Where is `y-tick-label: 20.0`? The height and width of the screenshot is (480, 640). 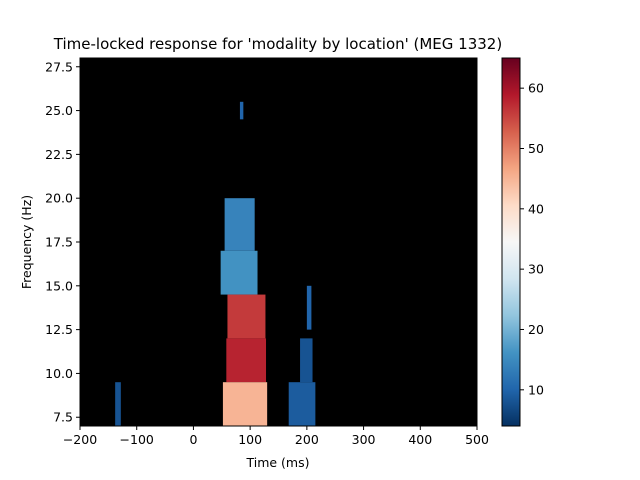 y-tick-label: 20.0 is located at coordinates (59, 198).